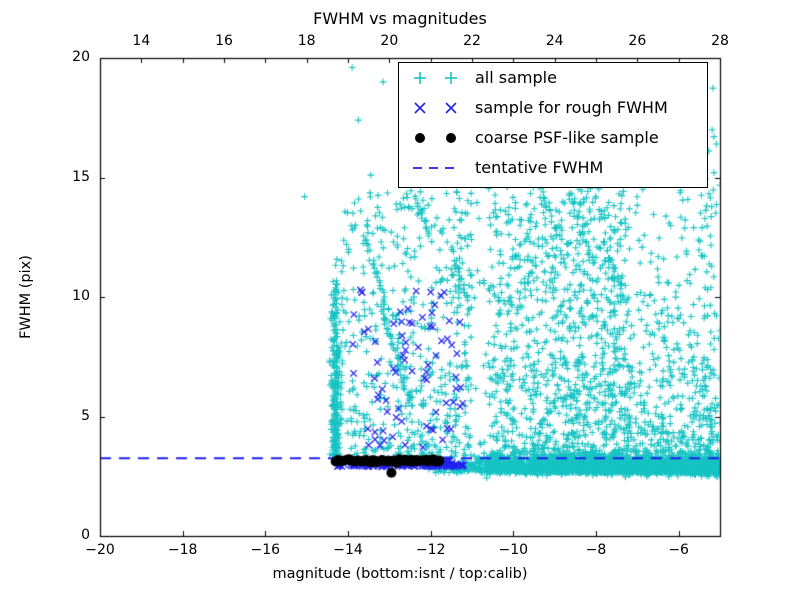 The height and width of the screenshot is (600, 800). I want to click on legend-item-rough-fwhm: sample for rough FWHM, so click(553, 108).